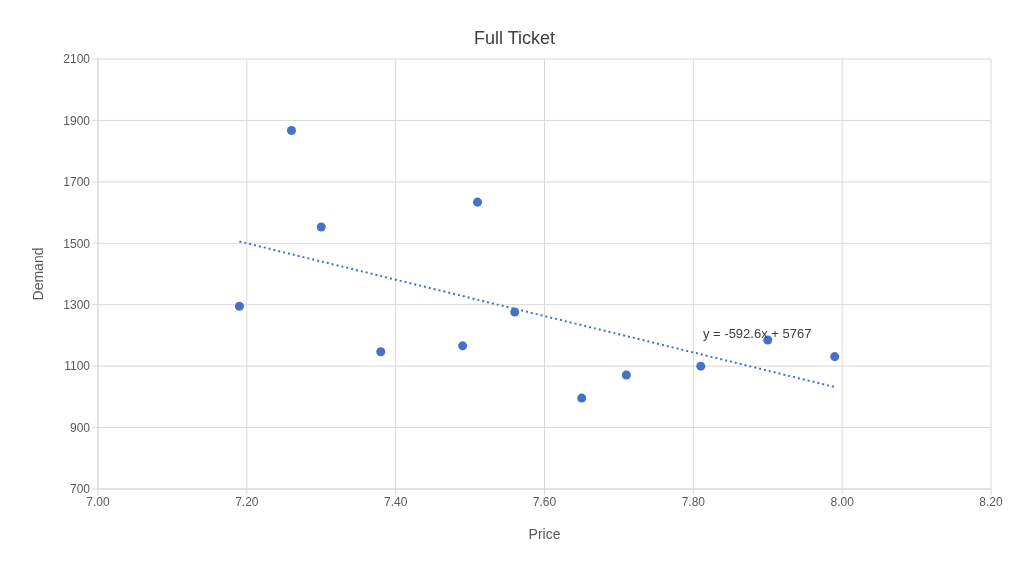 This screenshot has height=578, width=1029. What do you see at coordinates (842, 501) in the screenshot?
I see `x-tick-label: 8.00` at bounding box center [842, 501].